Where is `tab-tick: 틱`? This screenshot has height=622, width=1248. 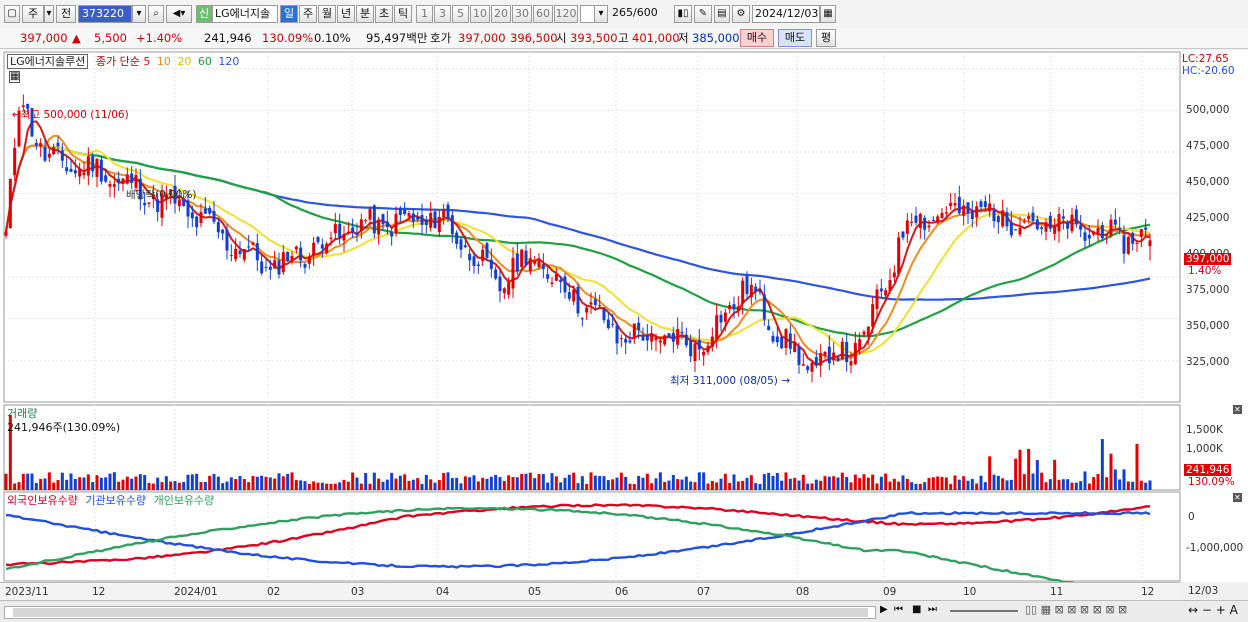
tab-tick: 틱 is located at coordinates (403, 14).